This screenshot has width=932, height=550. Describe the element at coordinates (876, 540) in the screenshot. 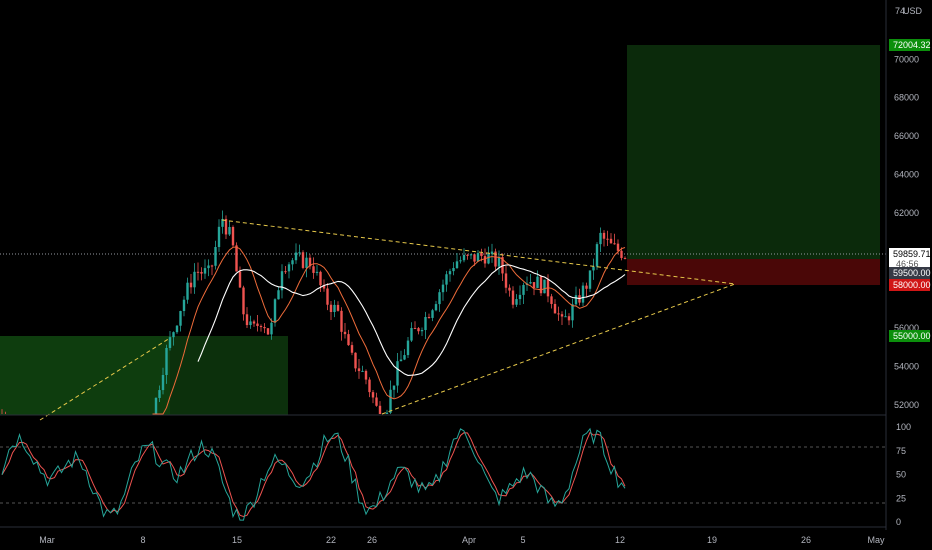

I see `time-axis-label: May` at that location.